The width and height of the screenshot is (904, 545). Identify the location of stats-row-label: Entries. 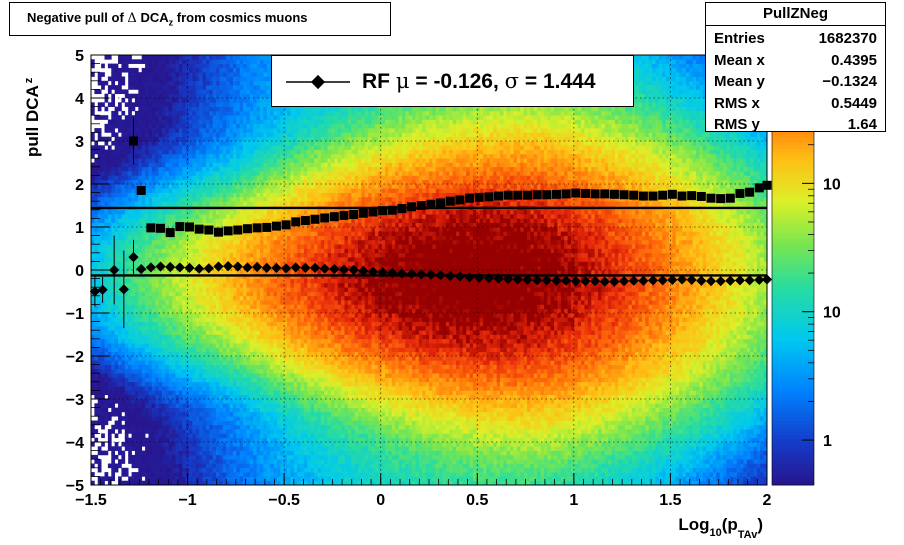
(739, 39).